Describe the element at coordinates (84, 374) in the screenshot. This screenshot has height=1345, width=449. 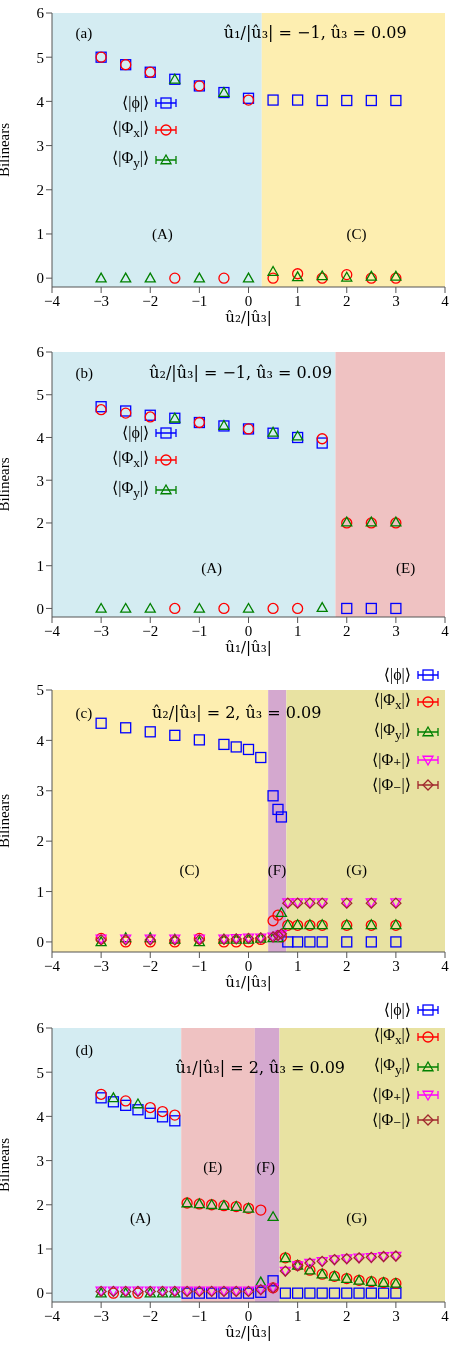
I see `annotation: (b)` at that location.